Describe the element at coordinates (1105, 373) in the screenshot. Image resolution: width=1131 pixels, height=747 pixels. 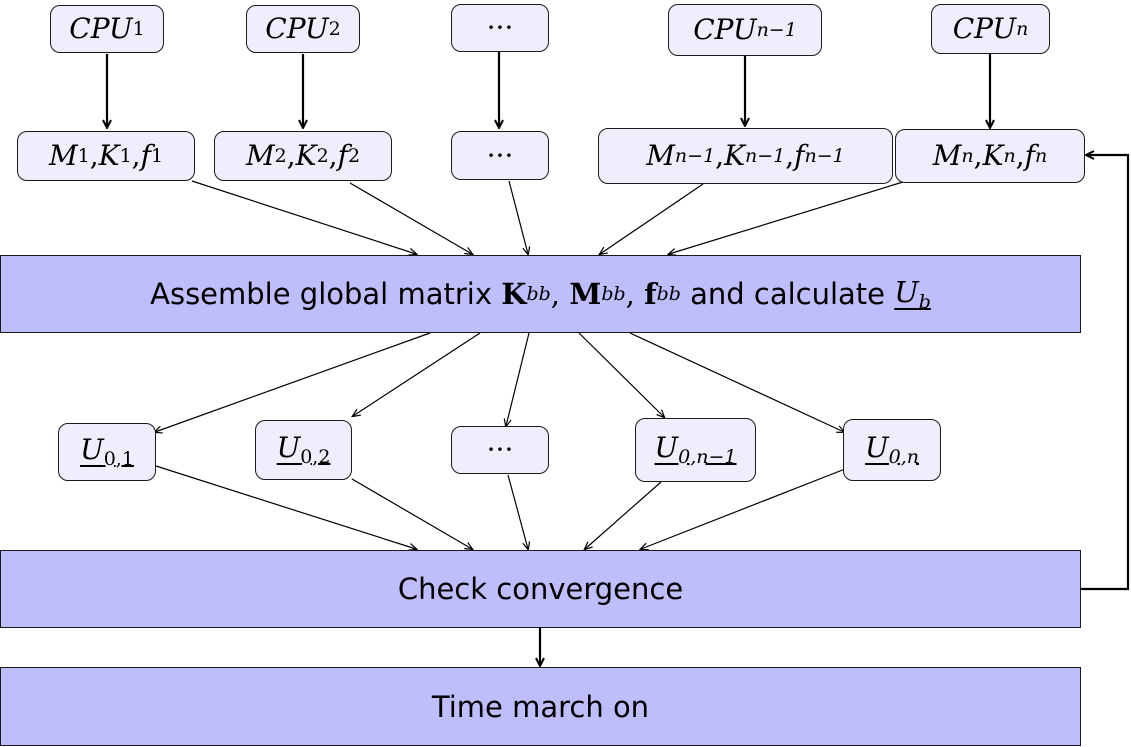
I see `feedback-loop-arrow` at that location.